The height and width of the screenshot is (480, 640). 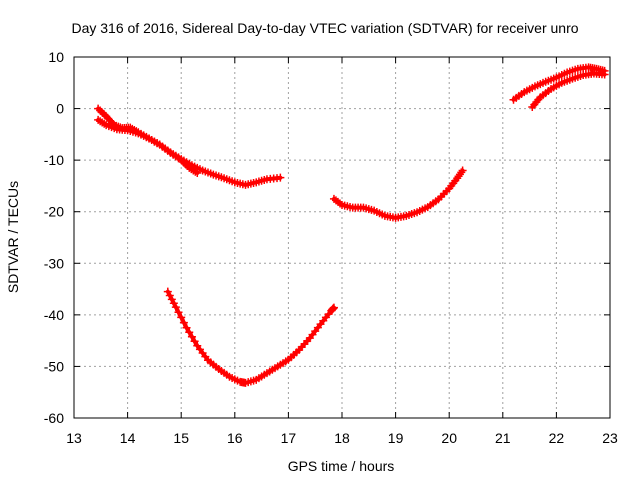 What do you see at coordinates (54, 418) in the screenshot?
I see `y-tick-label: -60` at bounding box center [54, 418].